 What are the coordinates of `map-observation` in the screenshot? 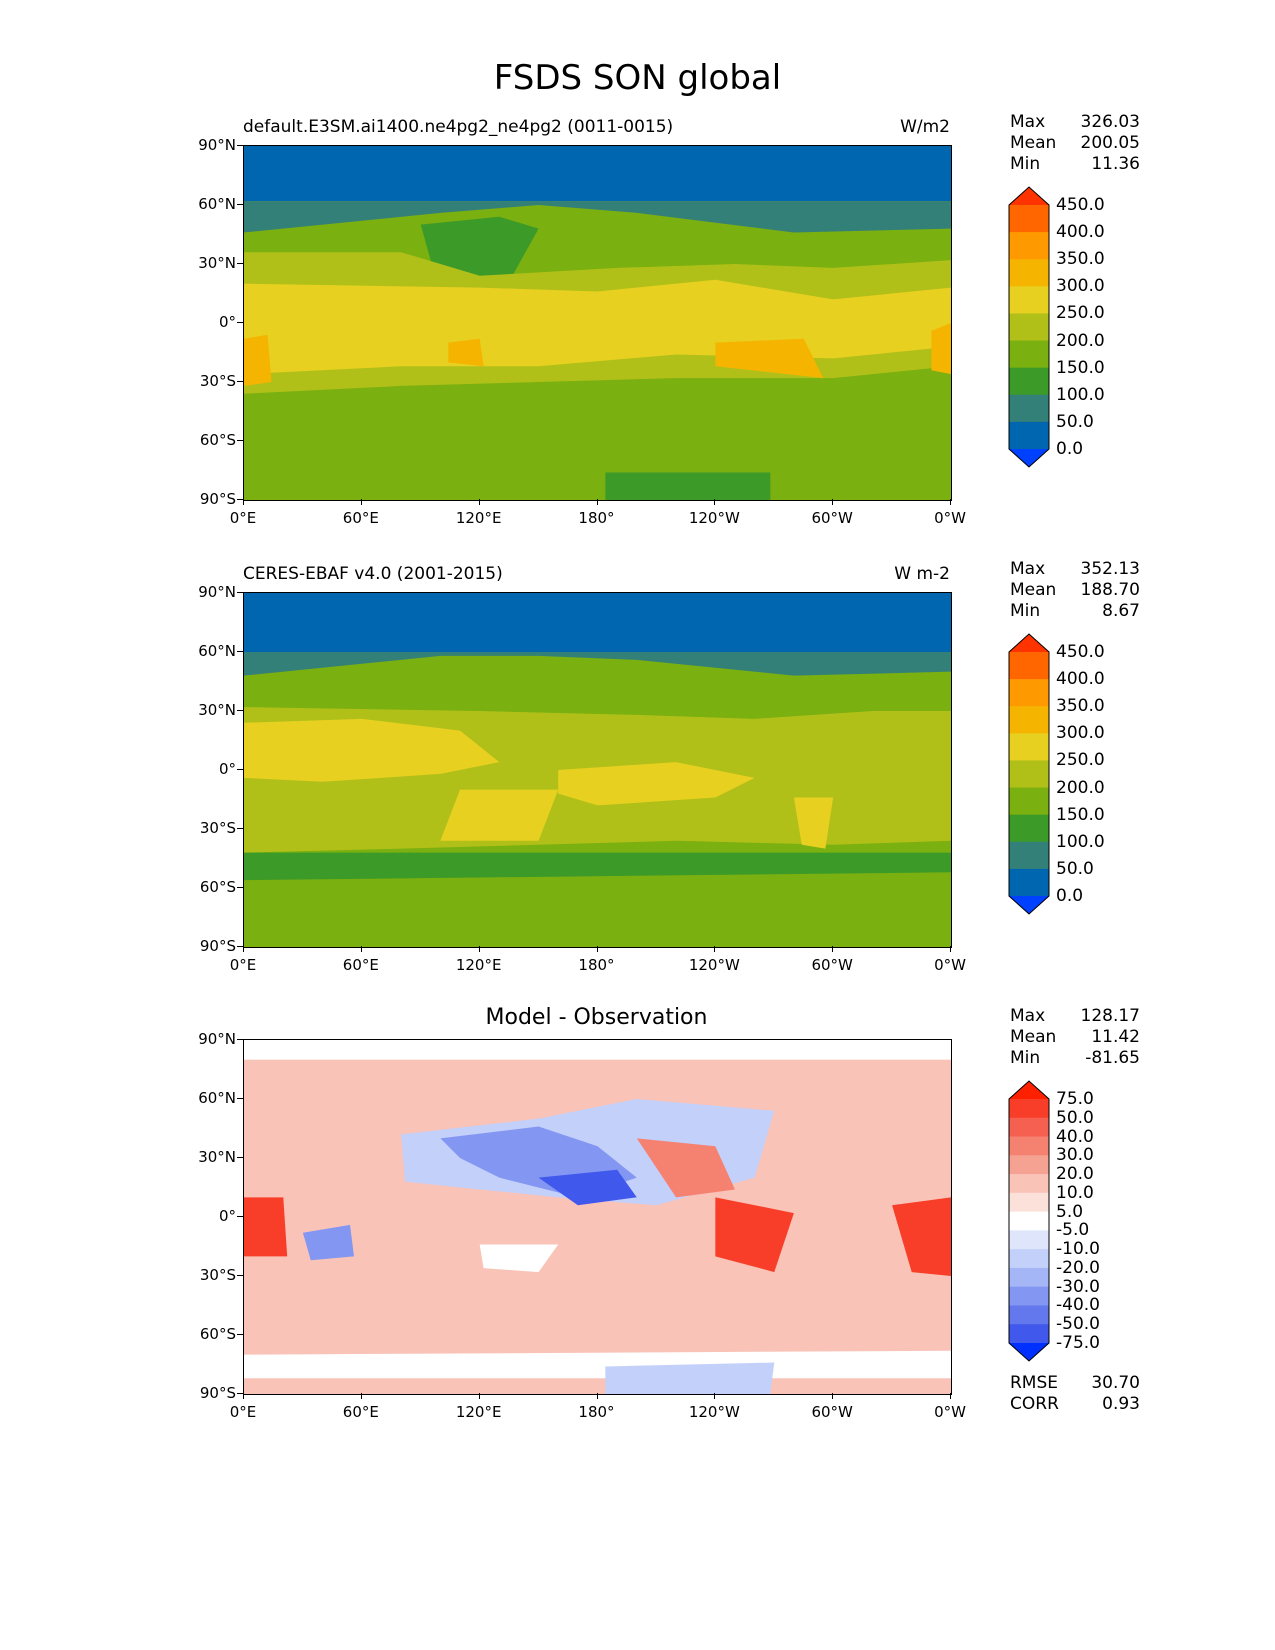 It's located at (597, 770).